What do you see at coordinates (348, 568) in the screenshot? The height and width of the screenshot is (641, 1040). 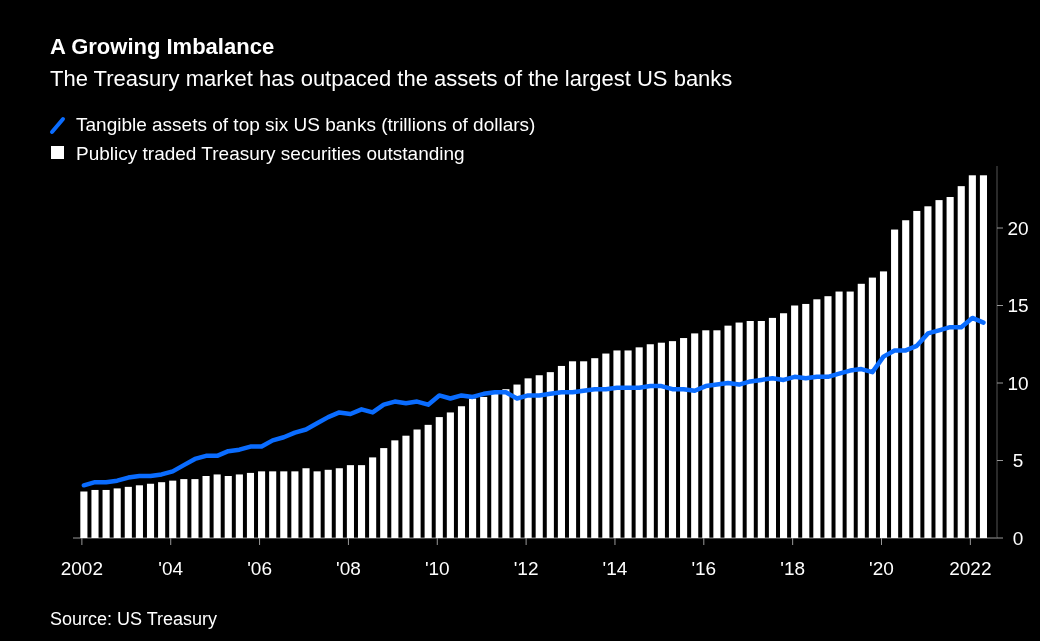 I see `x-tick-label: '08` at bounding box center [348, 568].